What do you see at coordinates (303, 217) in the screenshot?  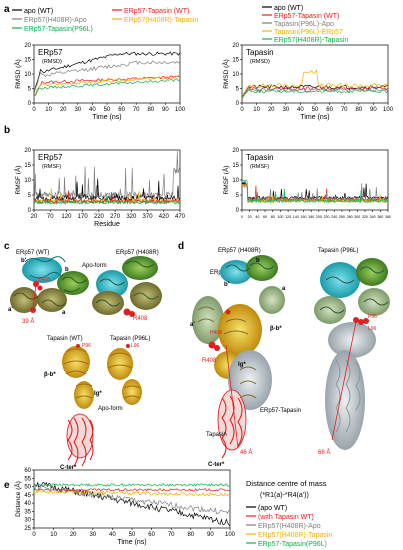 I see `b_right-xtick: 160` at bounding box center [303, 217].